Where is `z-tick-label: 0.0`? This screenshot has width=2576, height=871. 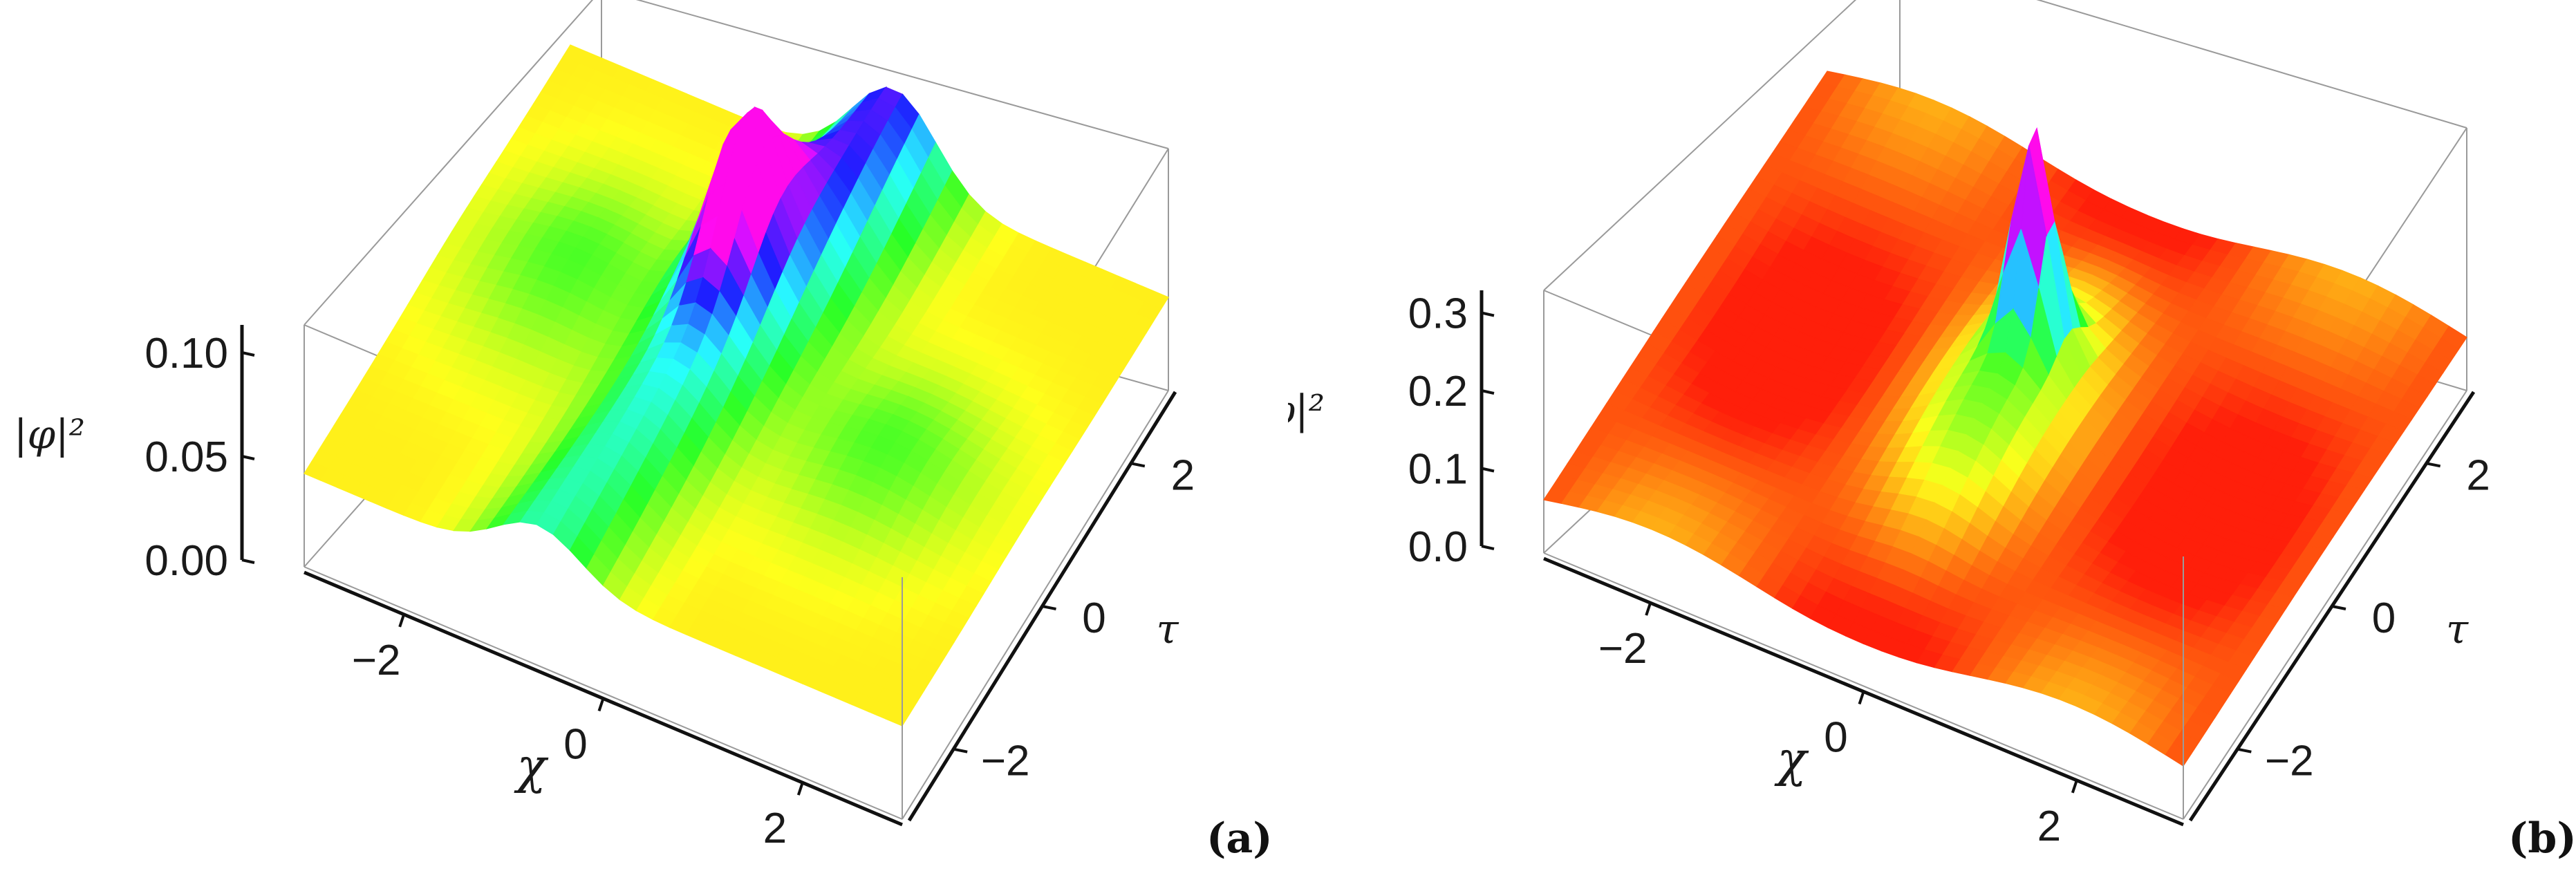 z-tick-label: 0.0 is located at coordinates (1438, 547).